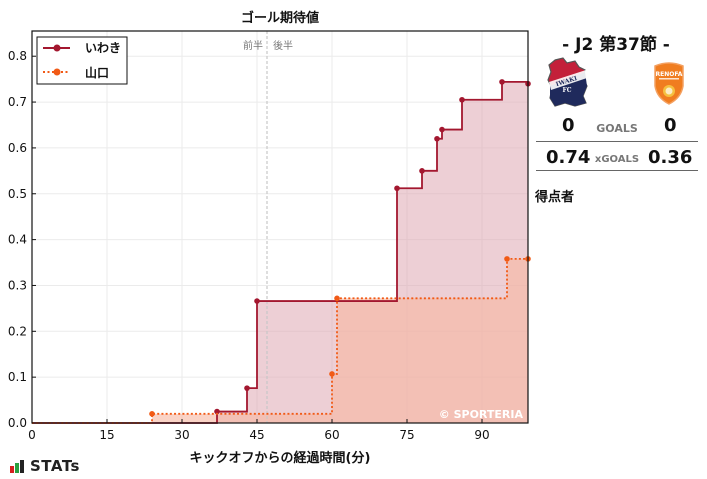  What do you see at coordinates (57, 72) in the screenshot?
I see `legend-marker-yamaguchi` at bounding box center [57, 72].